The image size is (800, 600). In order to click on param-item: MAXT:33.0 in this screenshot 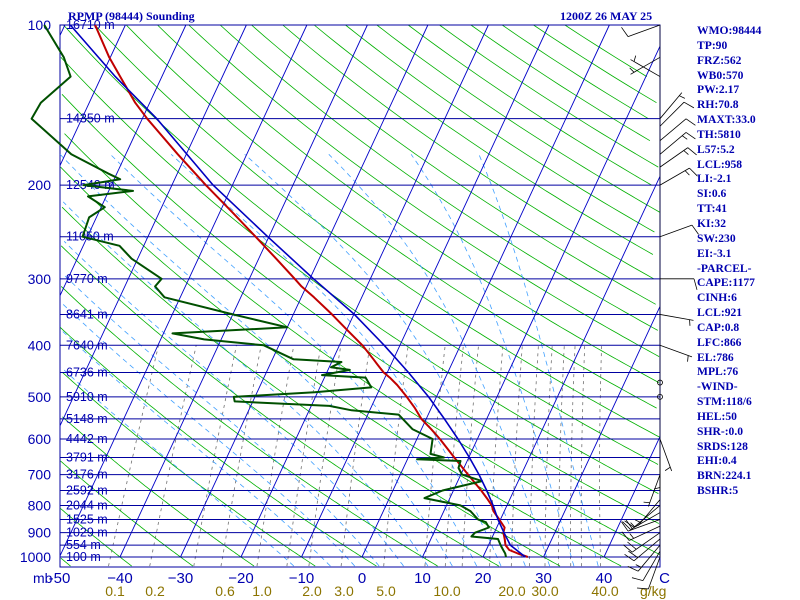, I will do `click(726, 120)`.